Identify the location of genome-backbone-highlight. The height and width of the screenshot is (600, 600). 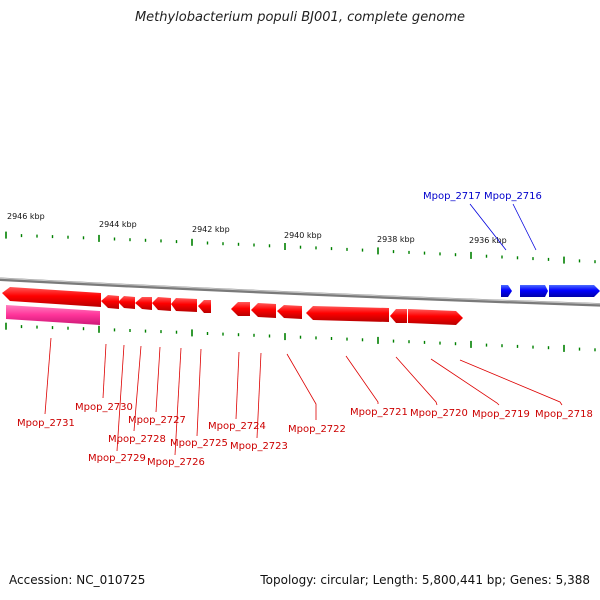
(300, 291).